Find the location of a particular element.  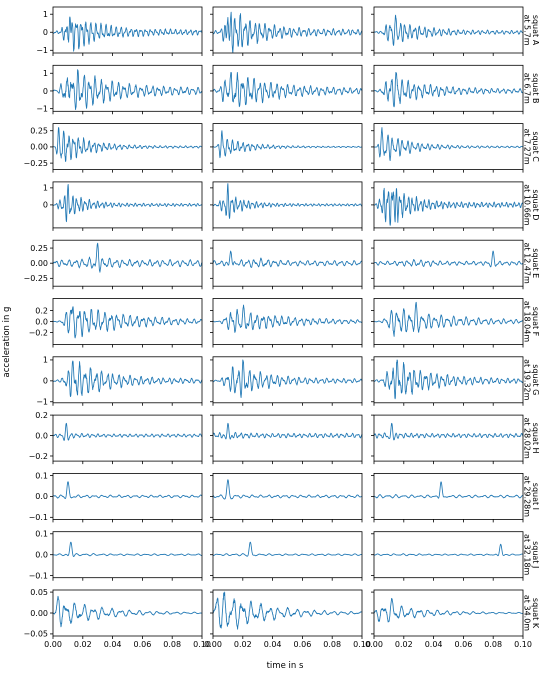

series-line-row11-col1 is located at coordinates (127, 611).